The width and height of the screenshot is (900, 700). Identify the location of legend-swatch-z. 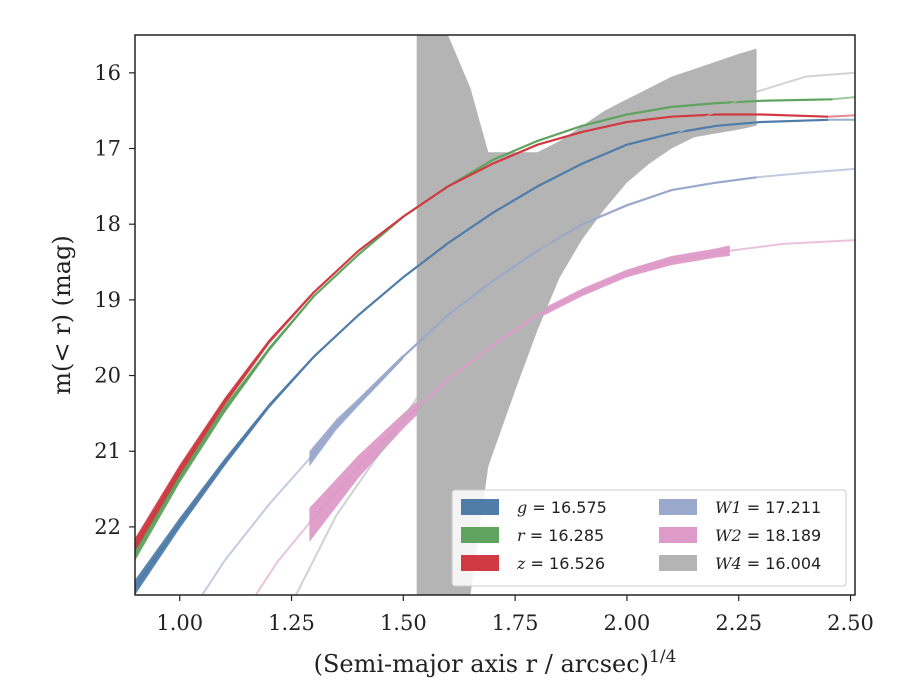
(480, 563).